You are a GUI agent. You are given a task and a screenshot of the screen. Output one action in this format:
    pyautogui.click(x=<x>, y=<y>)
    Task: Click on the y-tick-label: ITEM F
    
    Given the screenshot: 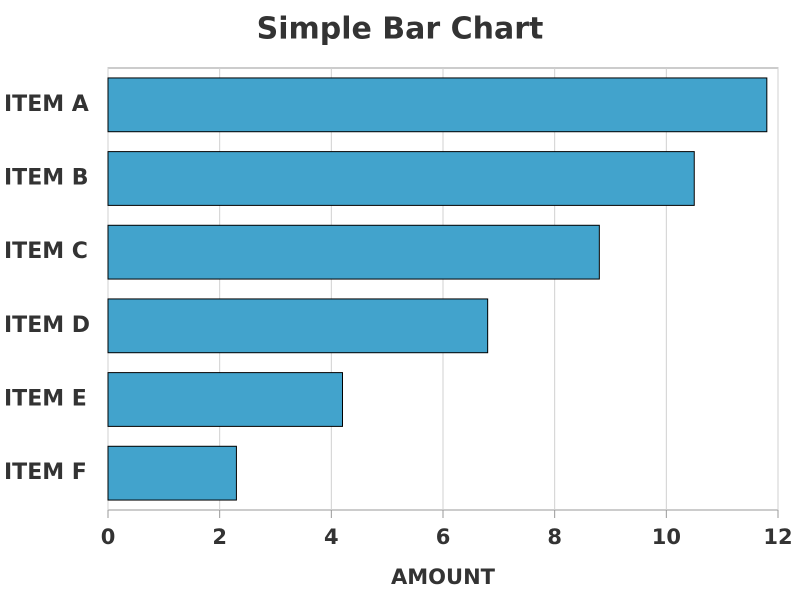 What is the action you would take?
    pyautogui.click(x=45, y=472)
    